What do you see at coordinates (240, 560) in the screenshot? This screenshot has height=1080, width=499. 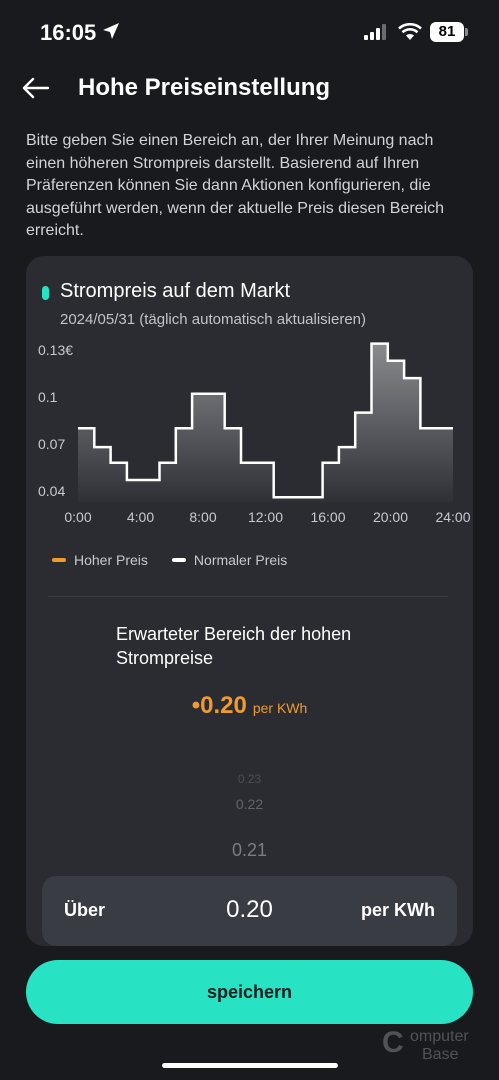 I see `legend-normal-label: Normaler Preis` at bounding box center [240, 560].